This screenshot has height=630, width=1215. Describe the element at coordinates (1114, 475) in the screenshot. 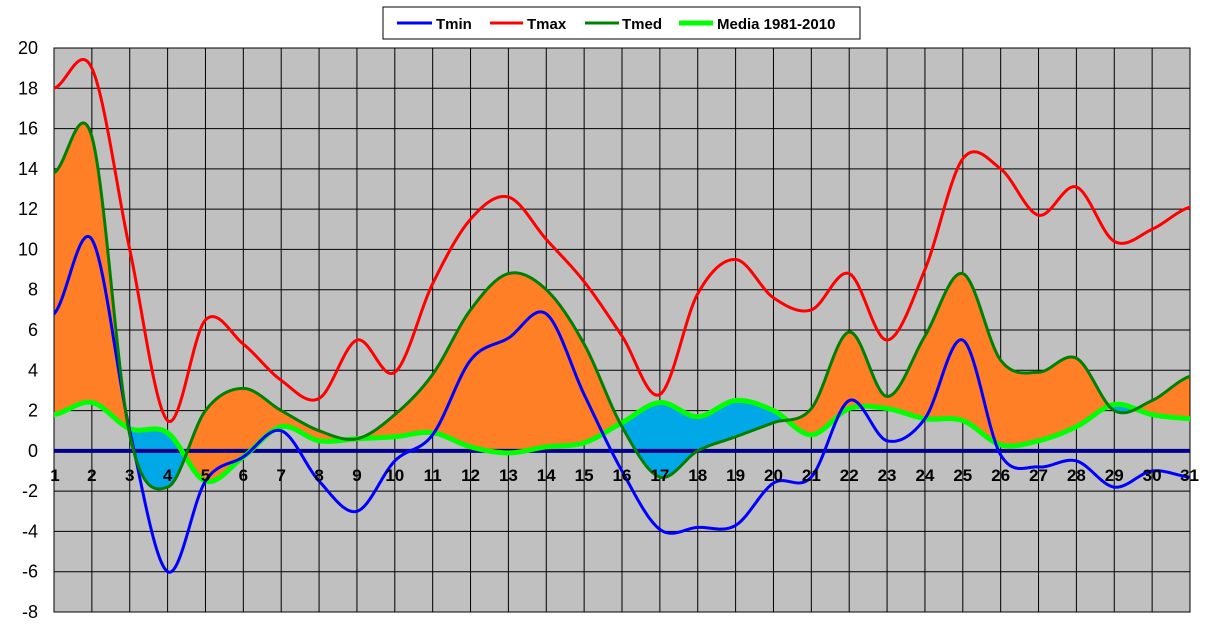

I see `x-tick-label: 29` at that location.